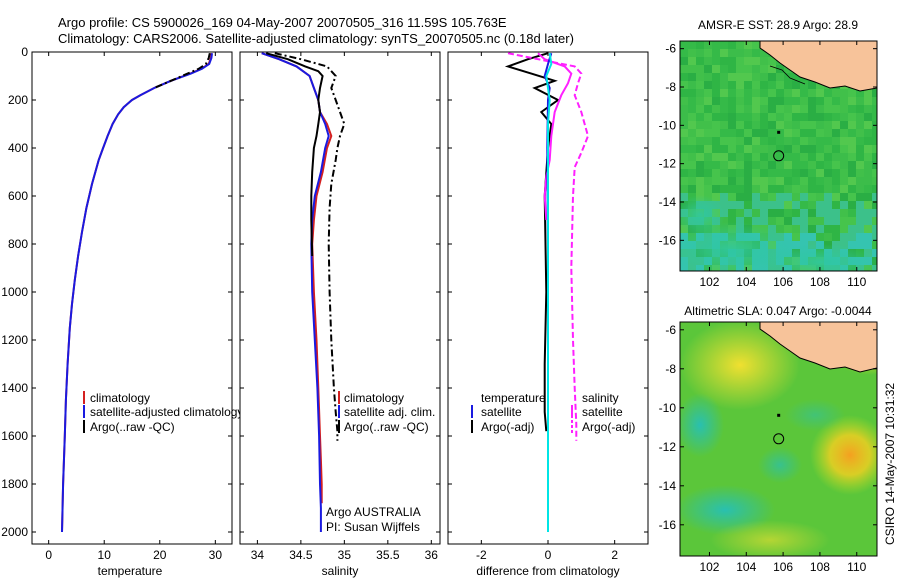  What do you see at coordinates (783, 567) in the screenshot?
I see `x-tick-label: 106` at bounding box center [783, 567].